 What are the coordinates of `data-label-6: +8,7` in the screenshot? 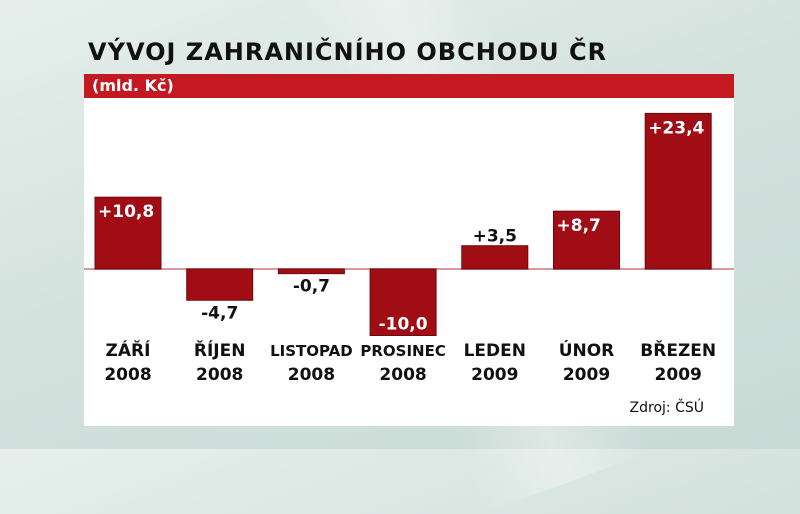 It's located at (579, 226).